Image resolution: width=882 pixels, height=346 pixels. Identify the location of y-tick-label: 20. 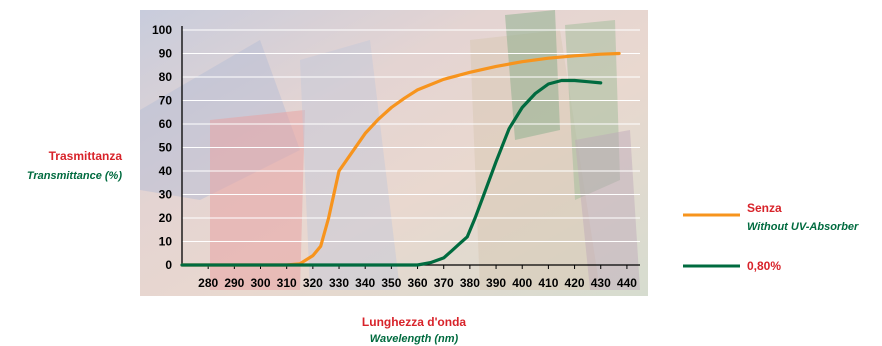
(166, 218).